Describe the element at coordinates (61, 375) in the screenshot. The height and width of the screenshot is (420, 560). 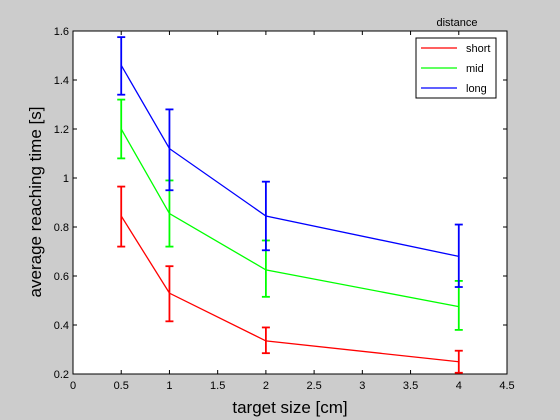
I see `y-tick-label: 0.2` at that location.